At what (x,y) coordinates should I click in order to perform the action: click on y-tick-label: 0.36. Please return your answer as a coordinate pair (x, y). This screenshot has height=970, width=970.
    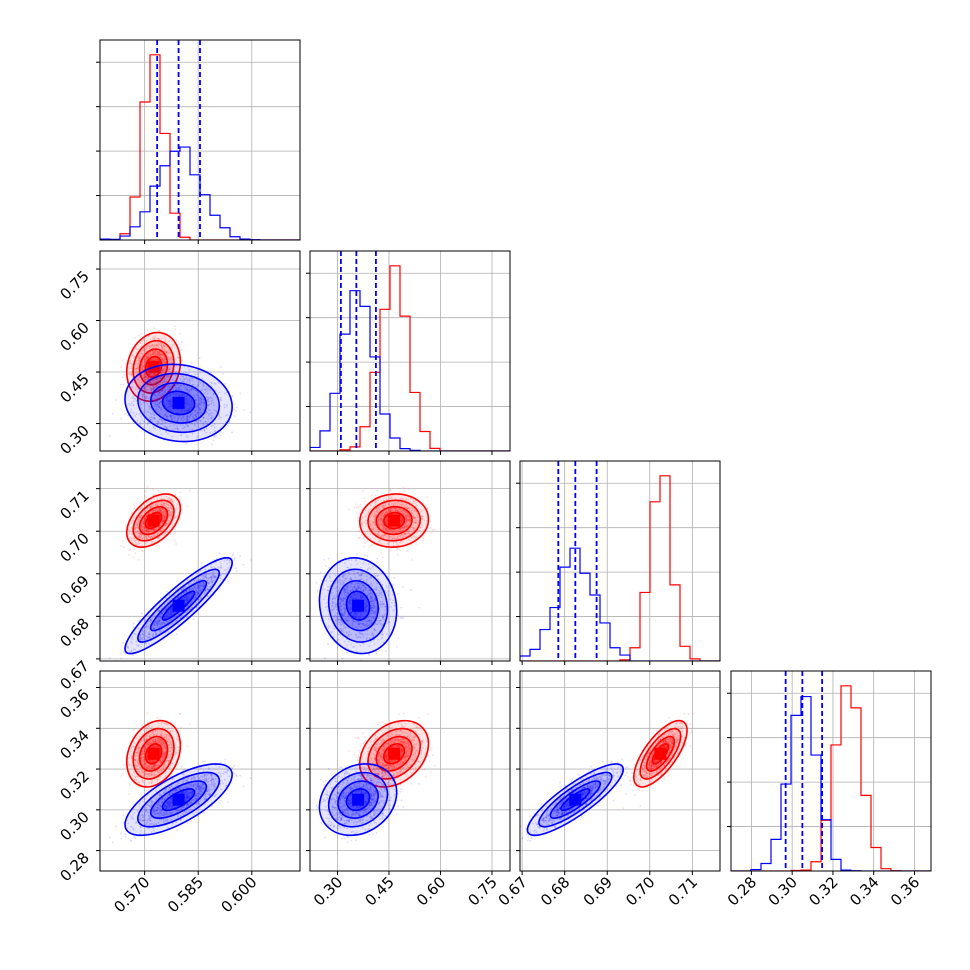
    Looking at the image, I should click on (74, 704).